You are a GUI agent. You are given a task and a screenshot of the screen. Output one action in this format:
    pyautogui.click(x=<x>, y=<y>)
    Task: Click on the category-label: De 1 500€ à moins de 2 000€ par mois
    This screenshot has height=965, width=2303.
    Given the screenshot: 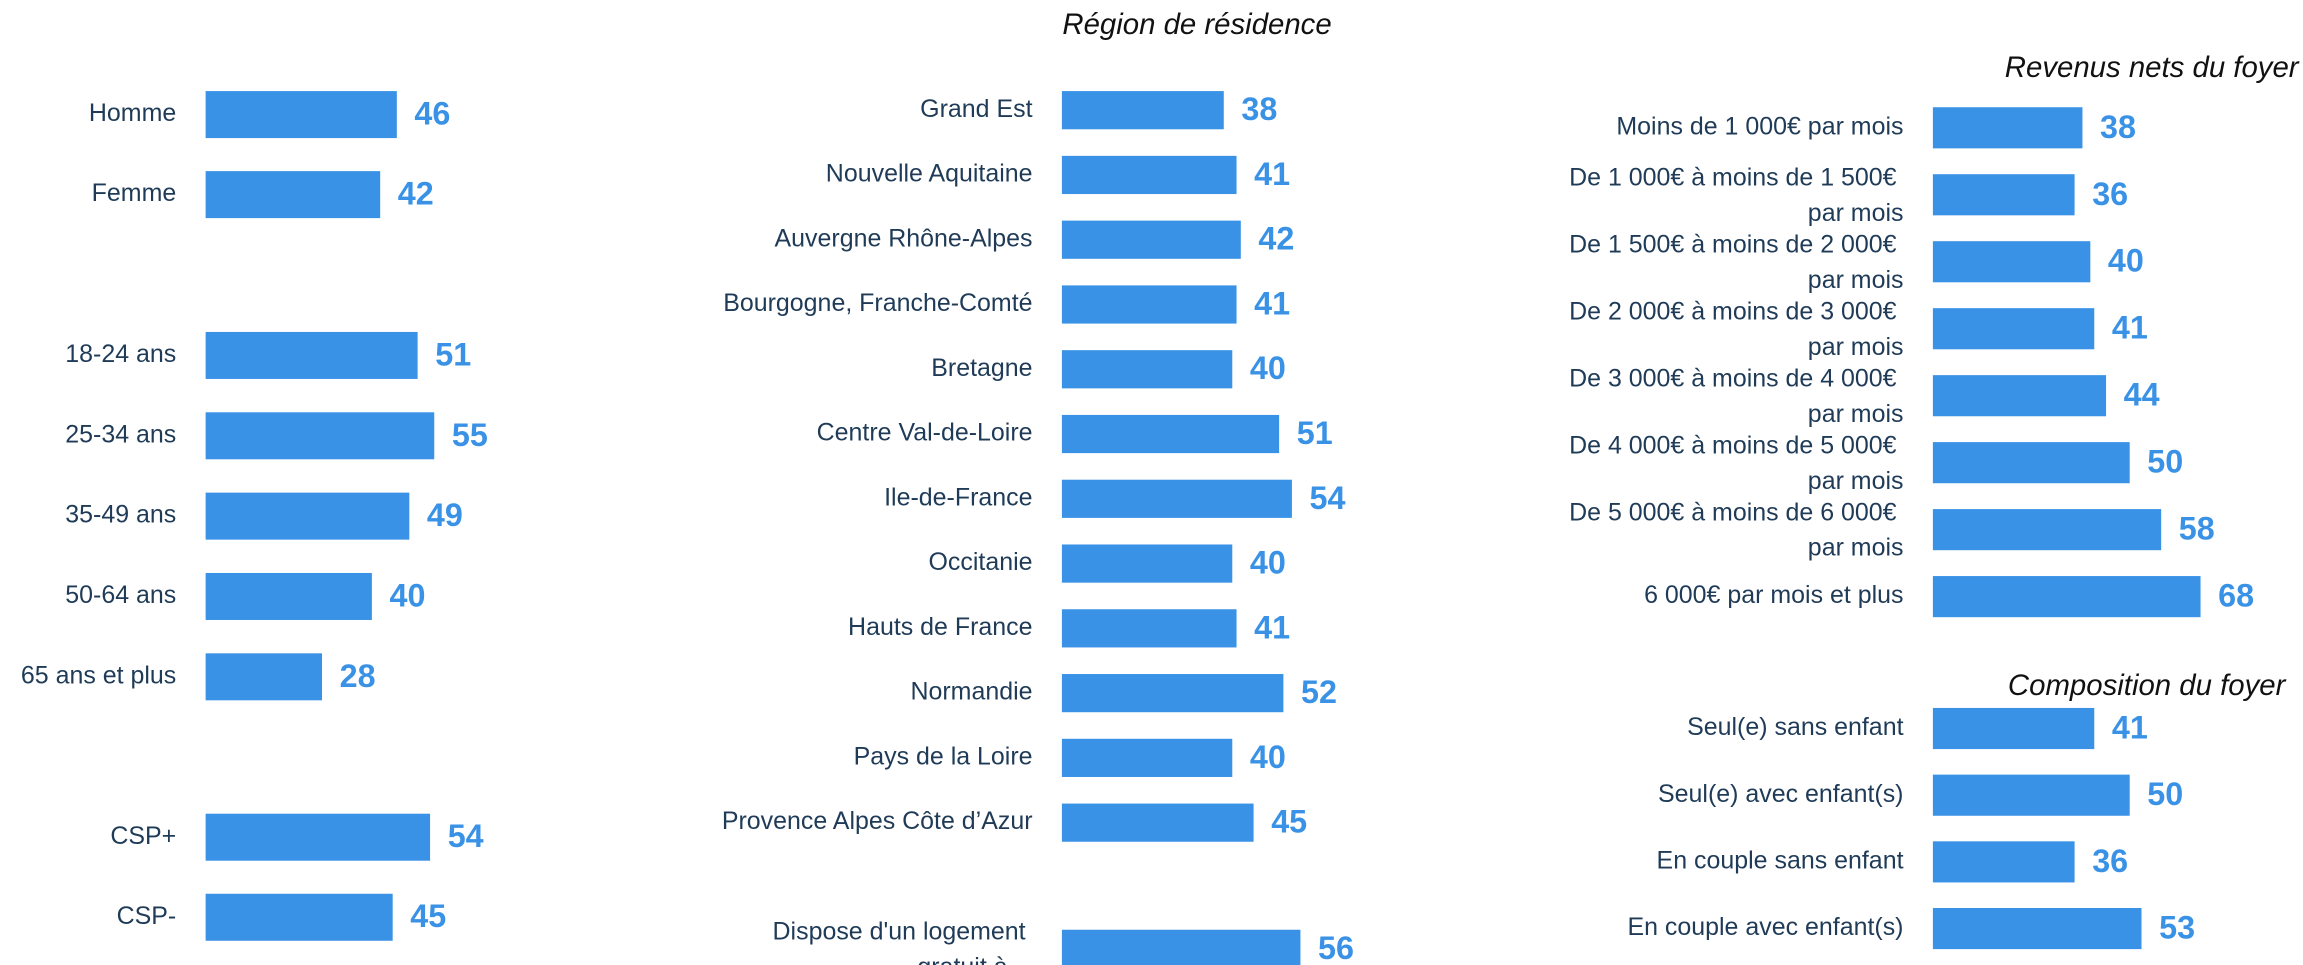 What is the action you would take?
    pyautogui.click(x=1736, y=261)
    